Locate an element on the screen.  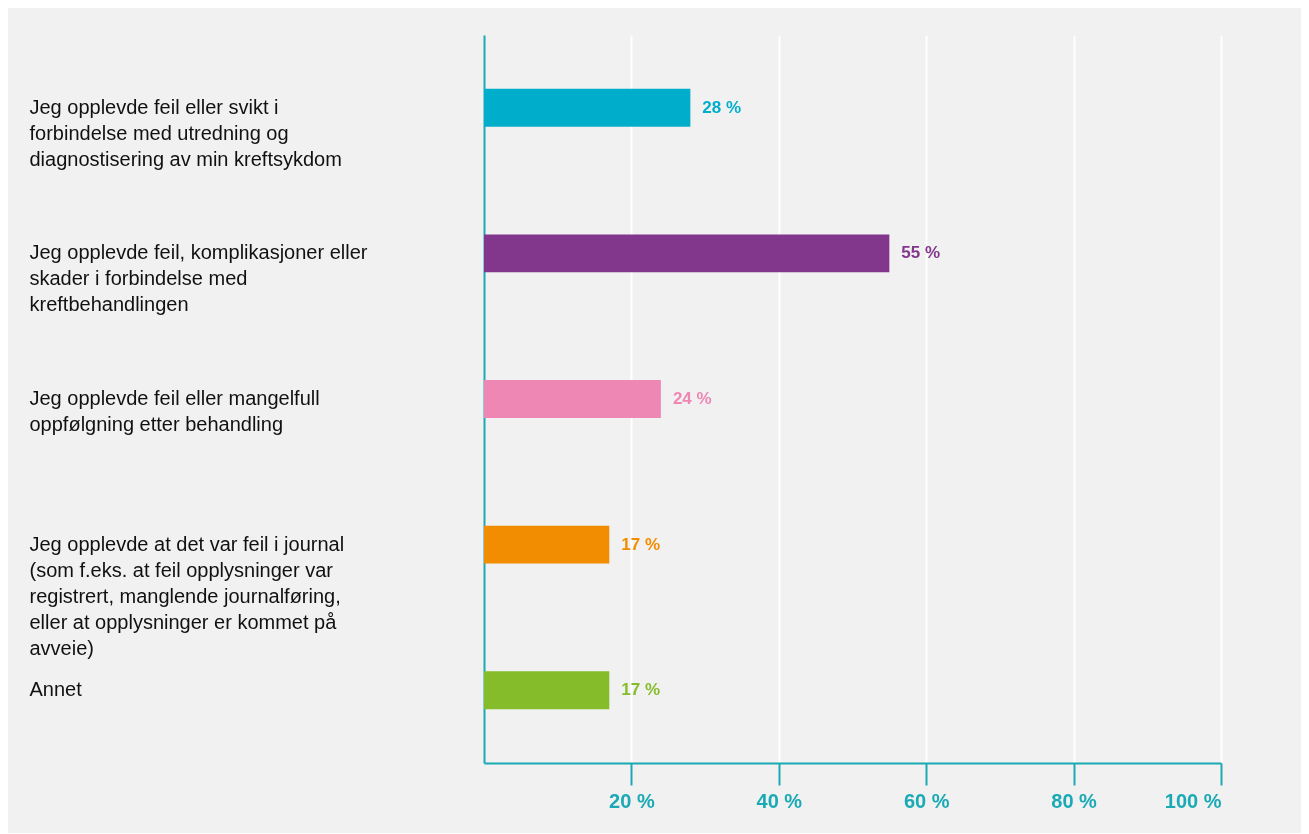
data-label: 28 % is located at coordinates (722, 107).